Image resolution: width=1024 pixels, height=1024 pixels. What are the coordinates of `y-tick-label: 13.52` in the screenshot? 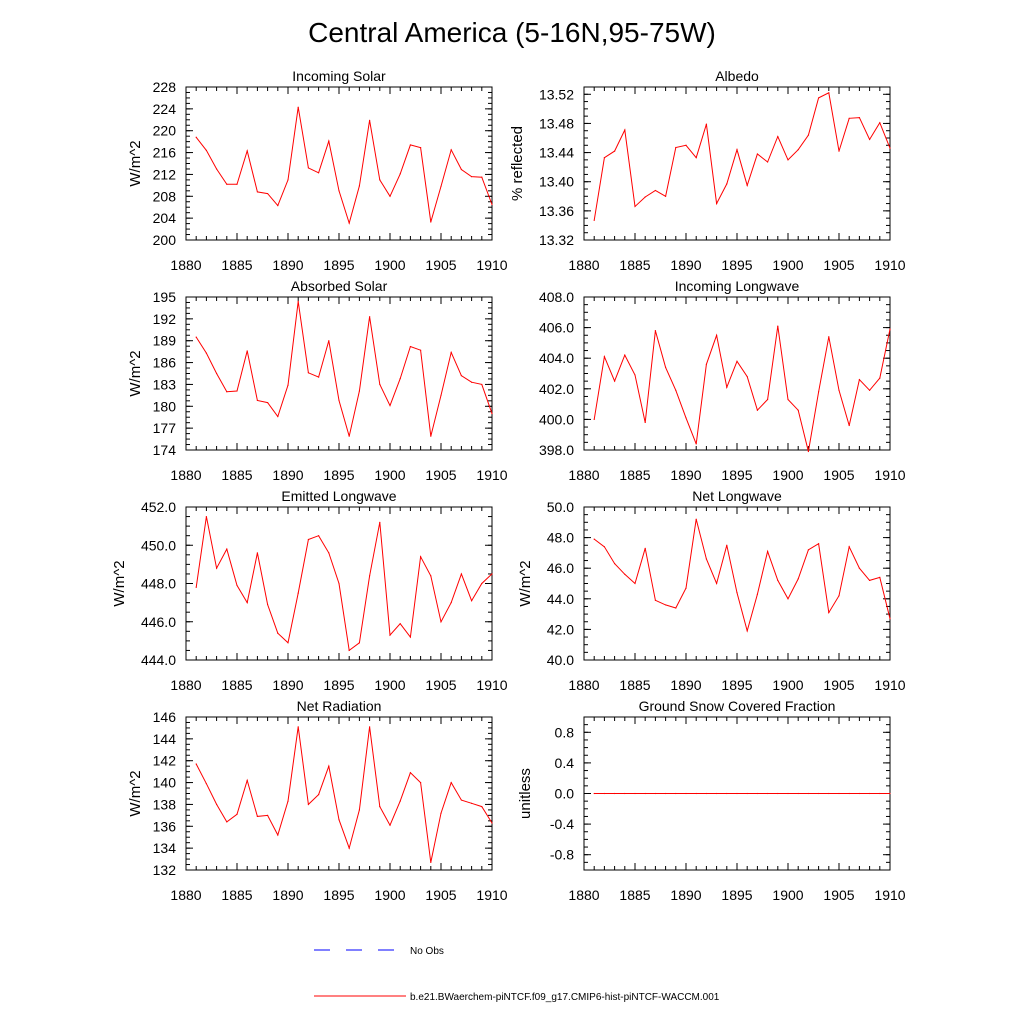 It's located at (556, 94).